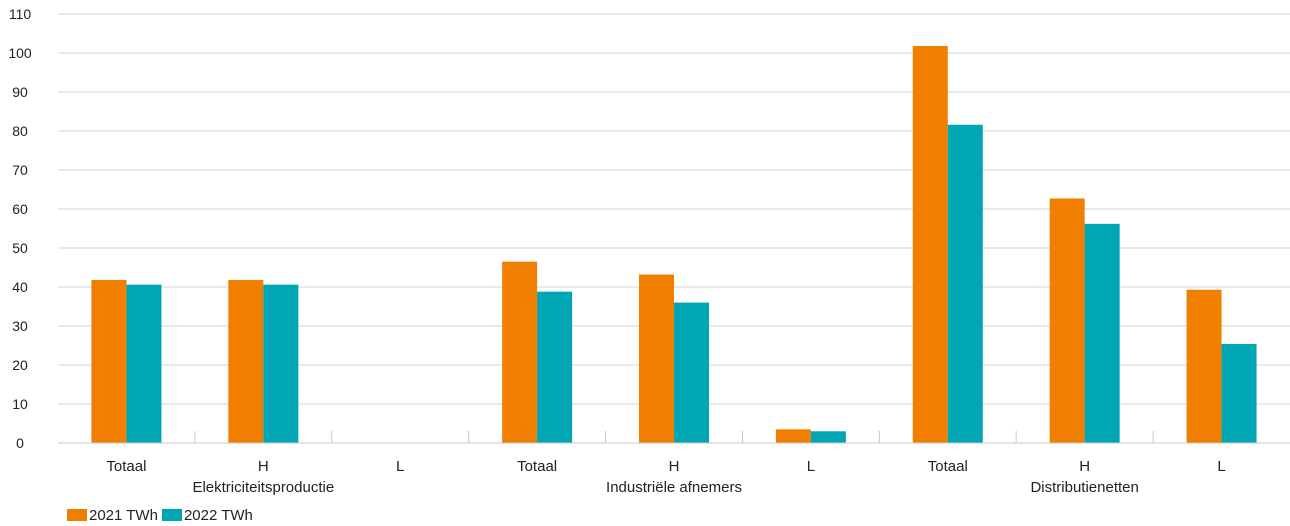  I want to click on y-tick-label: 50, so click(20, 248).